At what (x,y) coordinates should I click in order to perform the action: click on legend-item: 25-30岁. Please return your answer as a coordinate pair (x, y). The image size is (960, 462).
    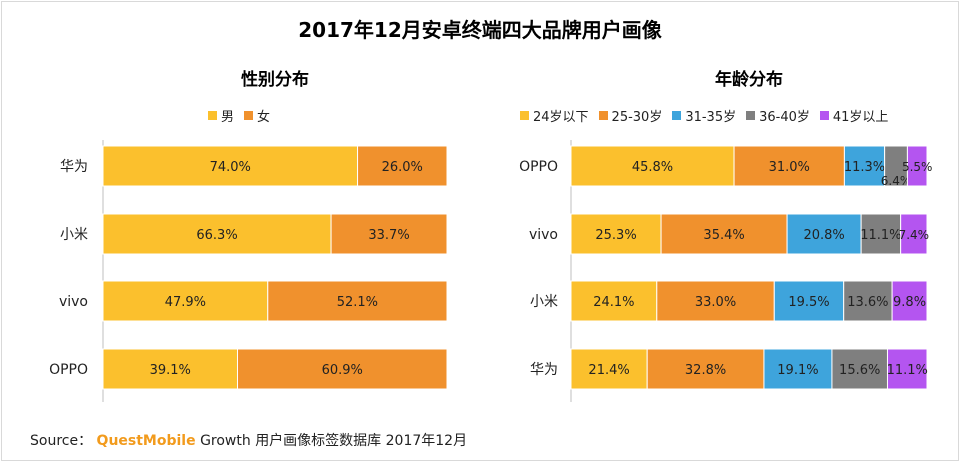
    Looking at the image, I should click on (630, 115).